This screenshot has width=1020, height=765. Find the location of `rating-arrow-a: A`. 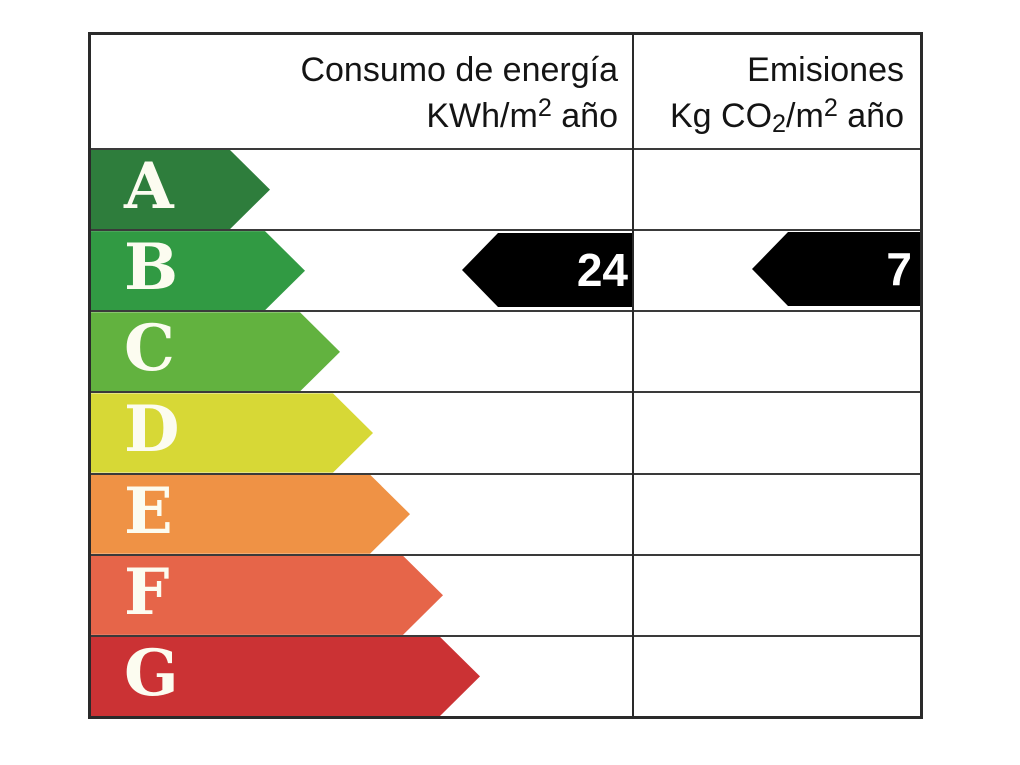

rating-arrow-a: A is located at coordinates (180, 189).